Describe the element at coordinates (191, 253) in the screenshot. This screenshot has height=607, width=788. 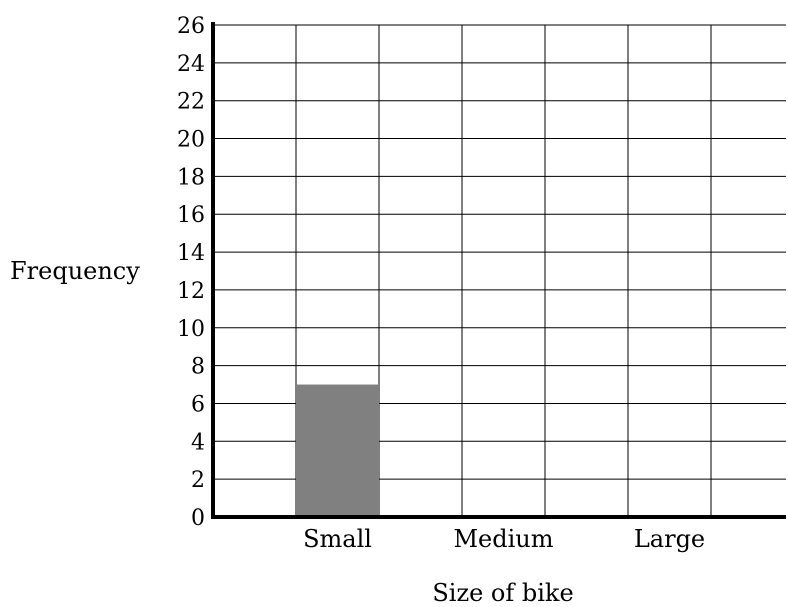
I see `y-tick-label: 14` at that location.